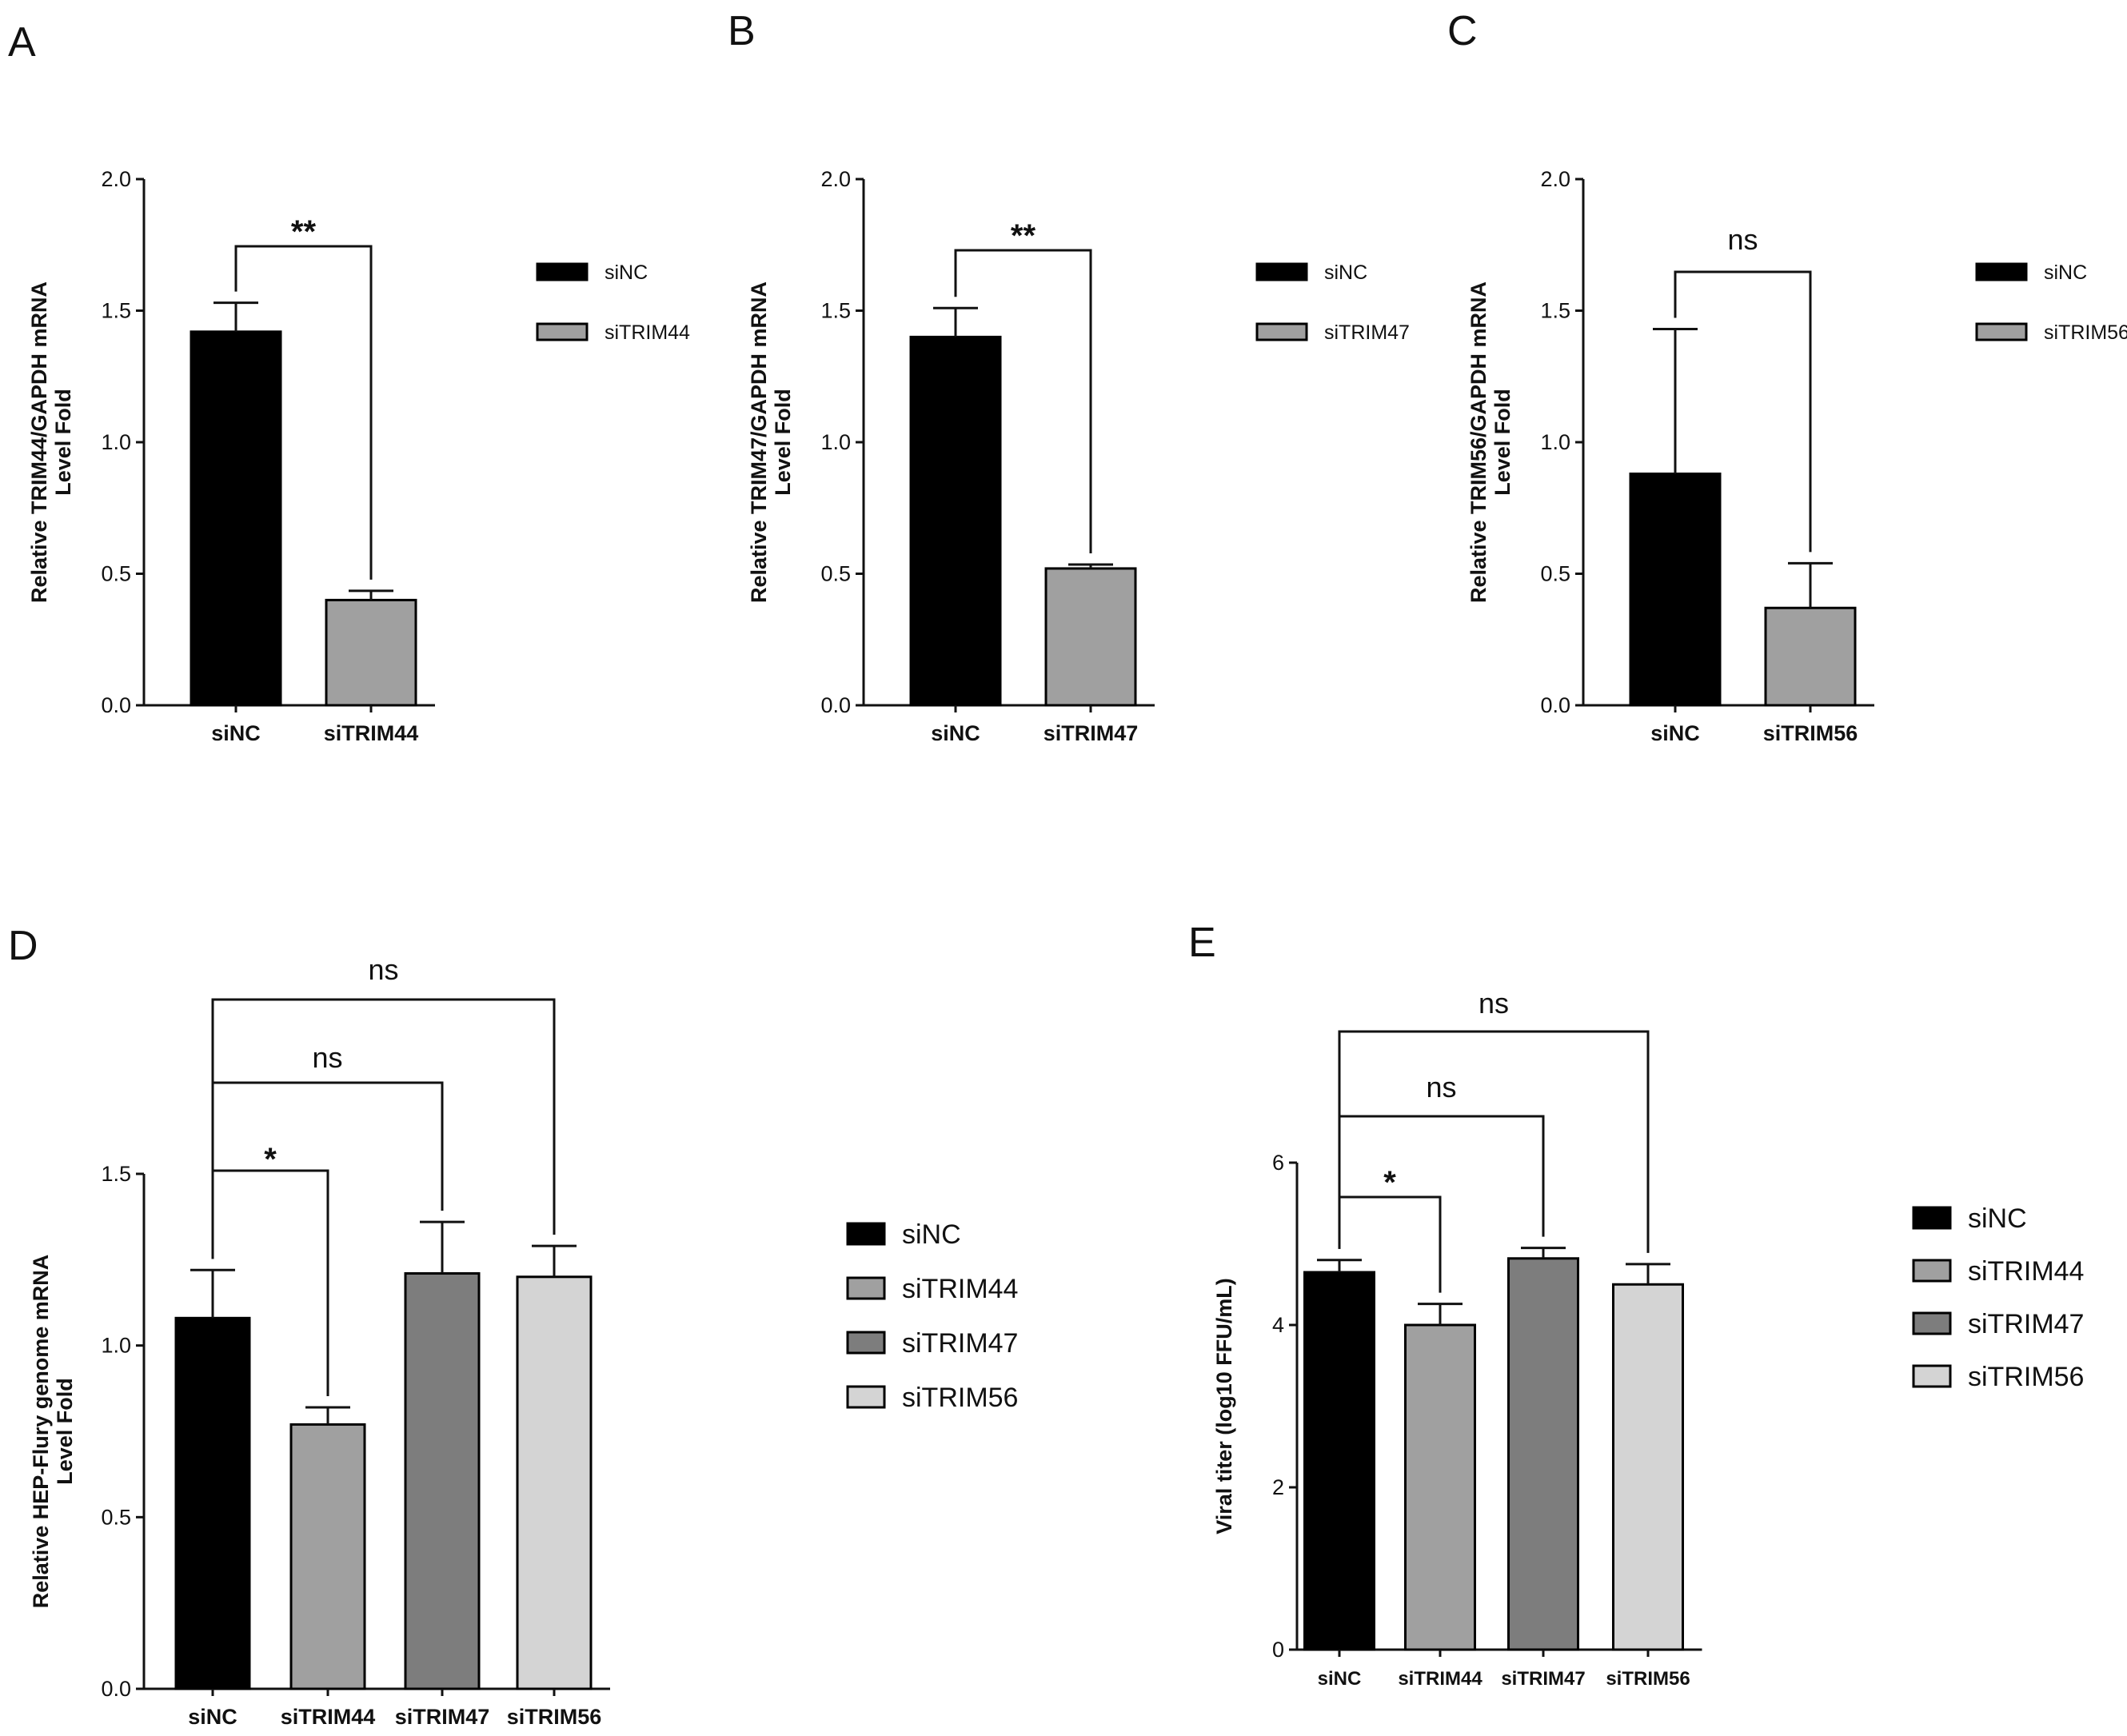  Describe the element at coordinates (41, 1432) in the screenshot. I see `y-axis-label: Relative HEP-Flury genome mRNA` at that location.